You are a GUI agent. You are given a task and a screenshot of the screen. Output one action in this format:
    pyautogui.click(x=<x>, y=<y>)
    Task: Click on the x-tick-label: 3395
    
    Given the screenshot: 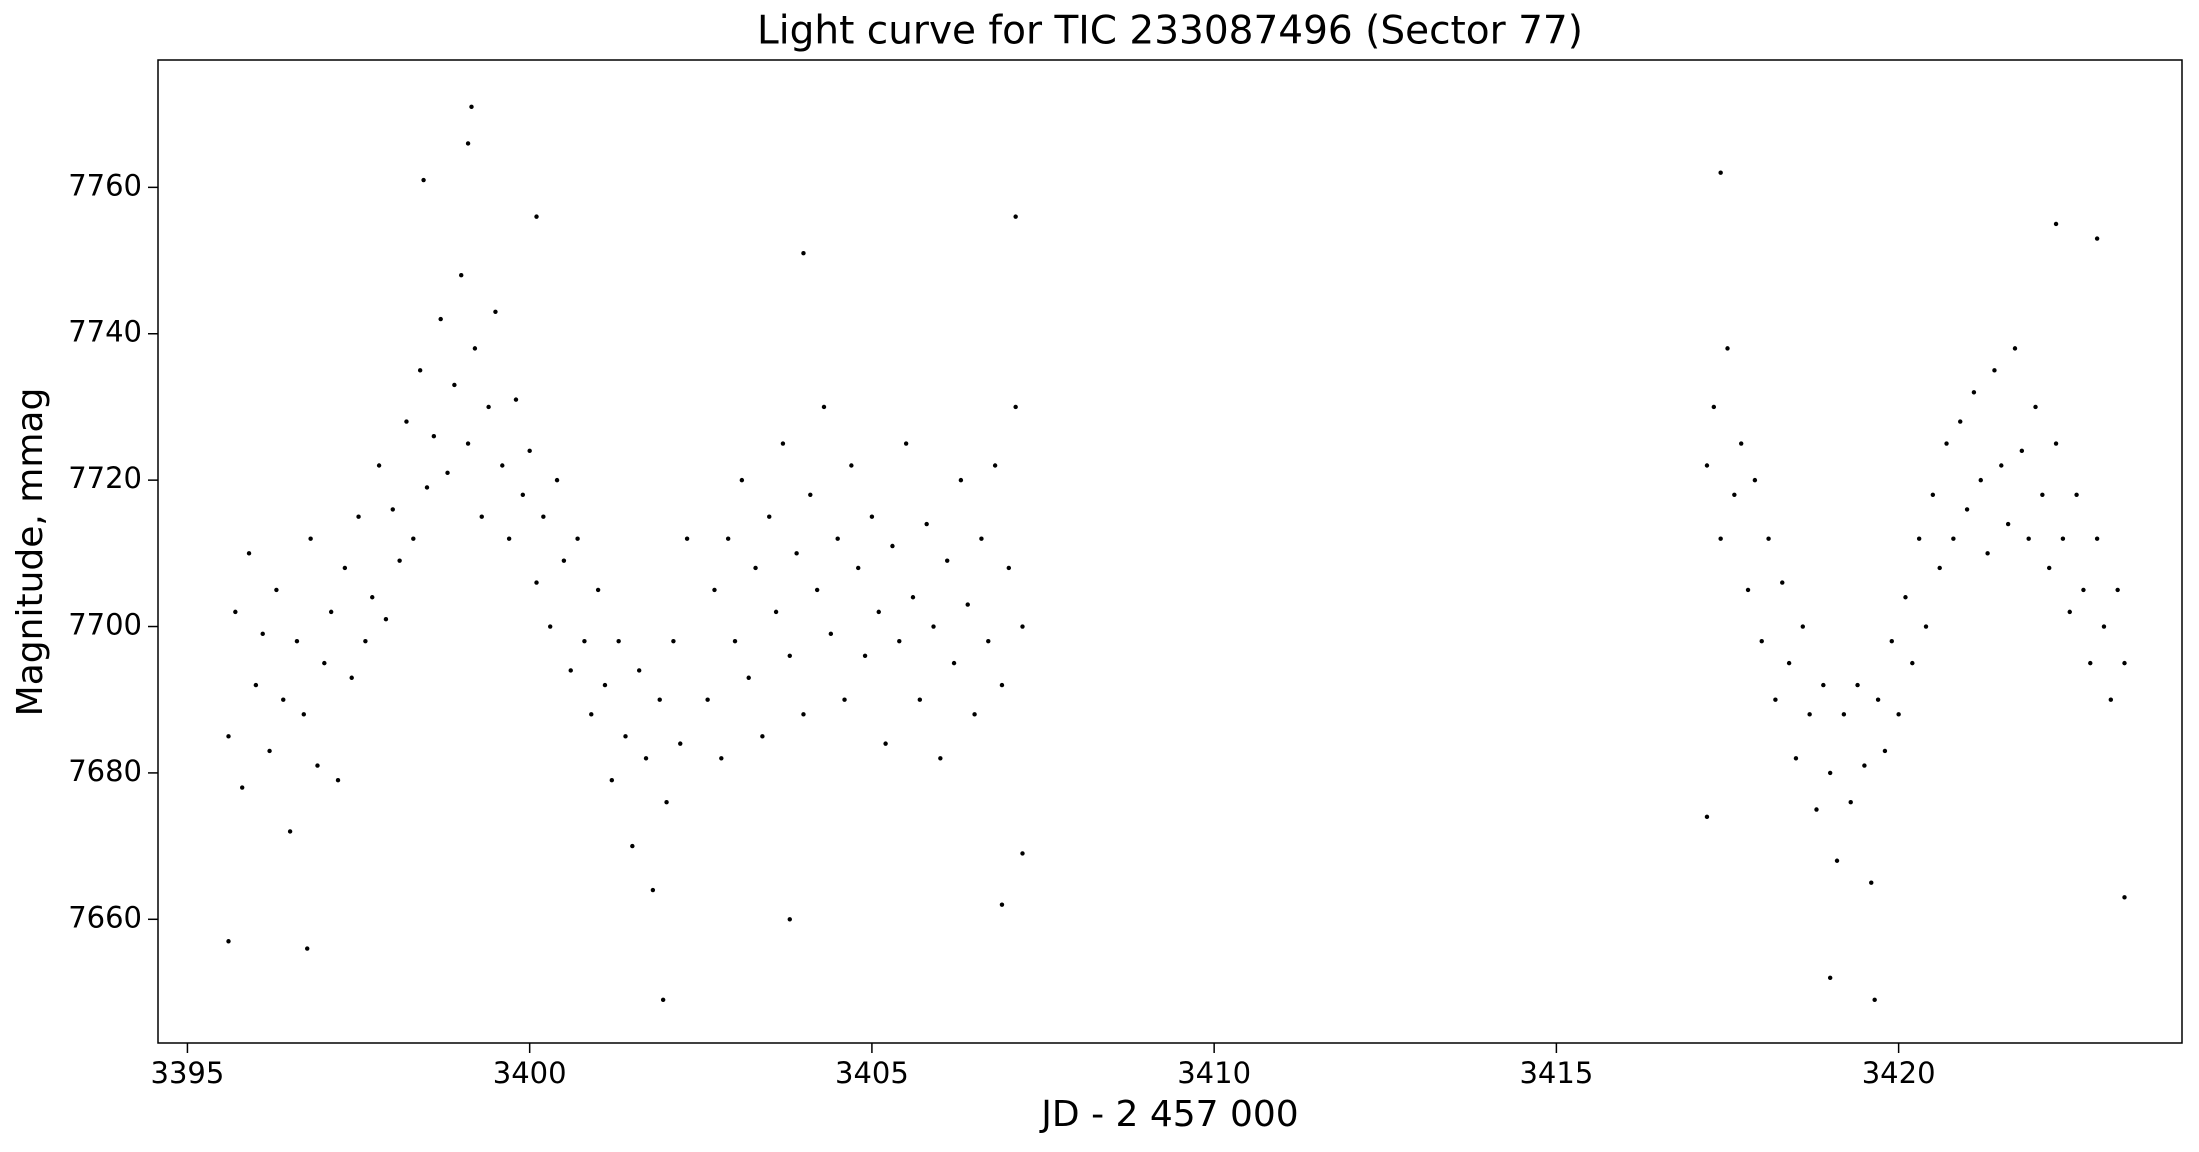 What is the action you would take?
    pyautogui.click(x=188, y=1073)
    